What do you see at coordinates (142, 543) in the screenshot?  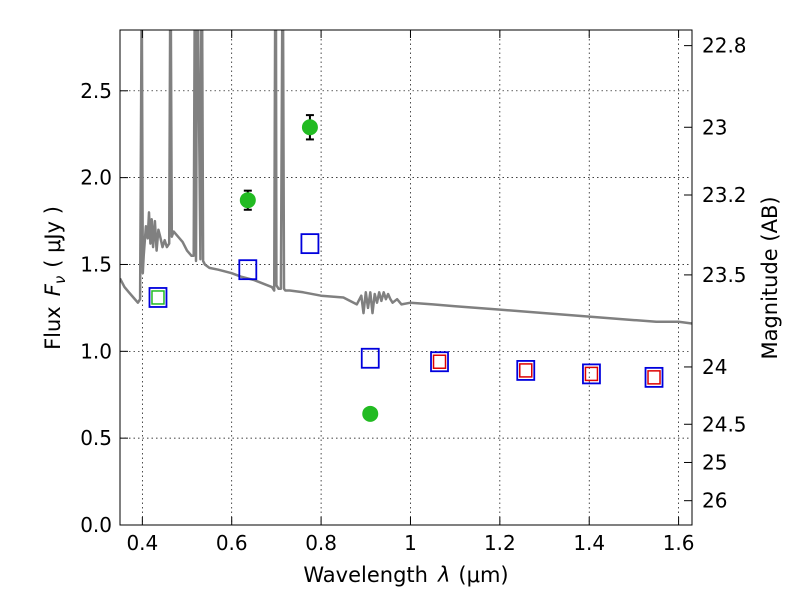 I see `x-tick-label: 0.4` at bounding box center [142, 543].